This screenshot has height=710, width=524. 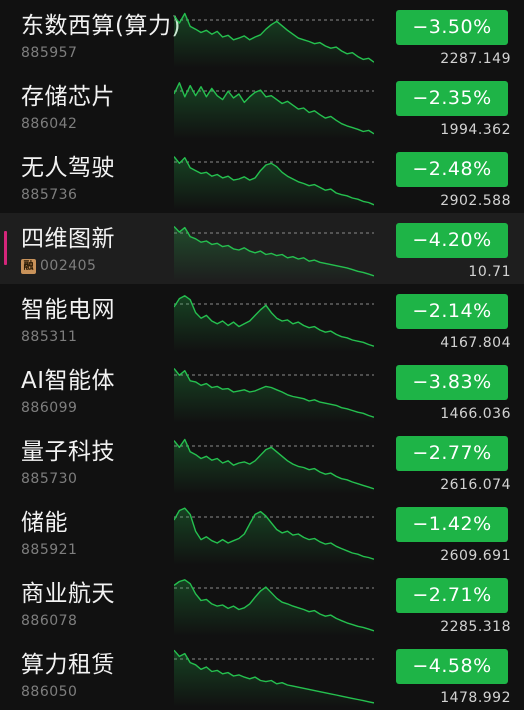 What do you see at coordinates (452, 595) in the screenshot?
I see `change-percent-badge: −2.71%` at bounding box center [452, 595].